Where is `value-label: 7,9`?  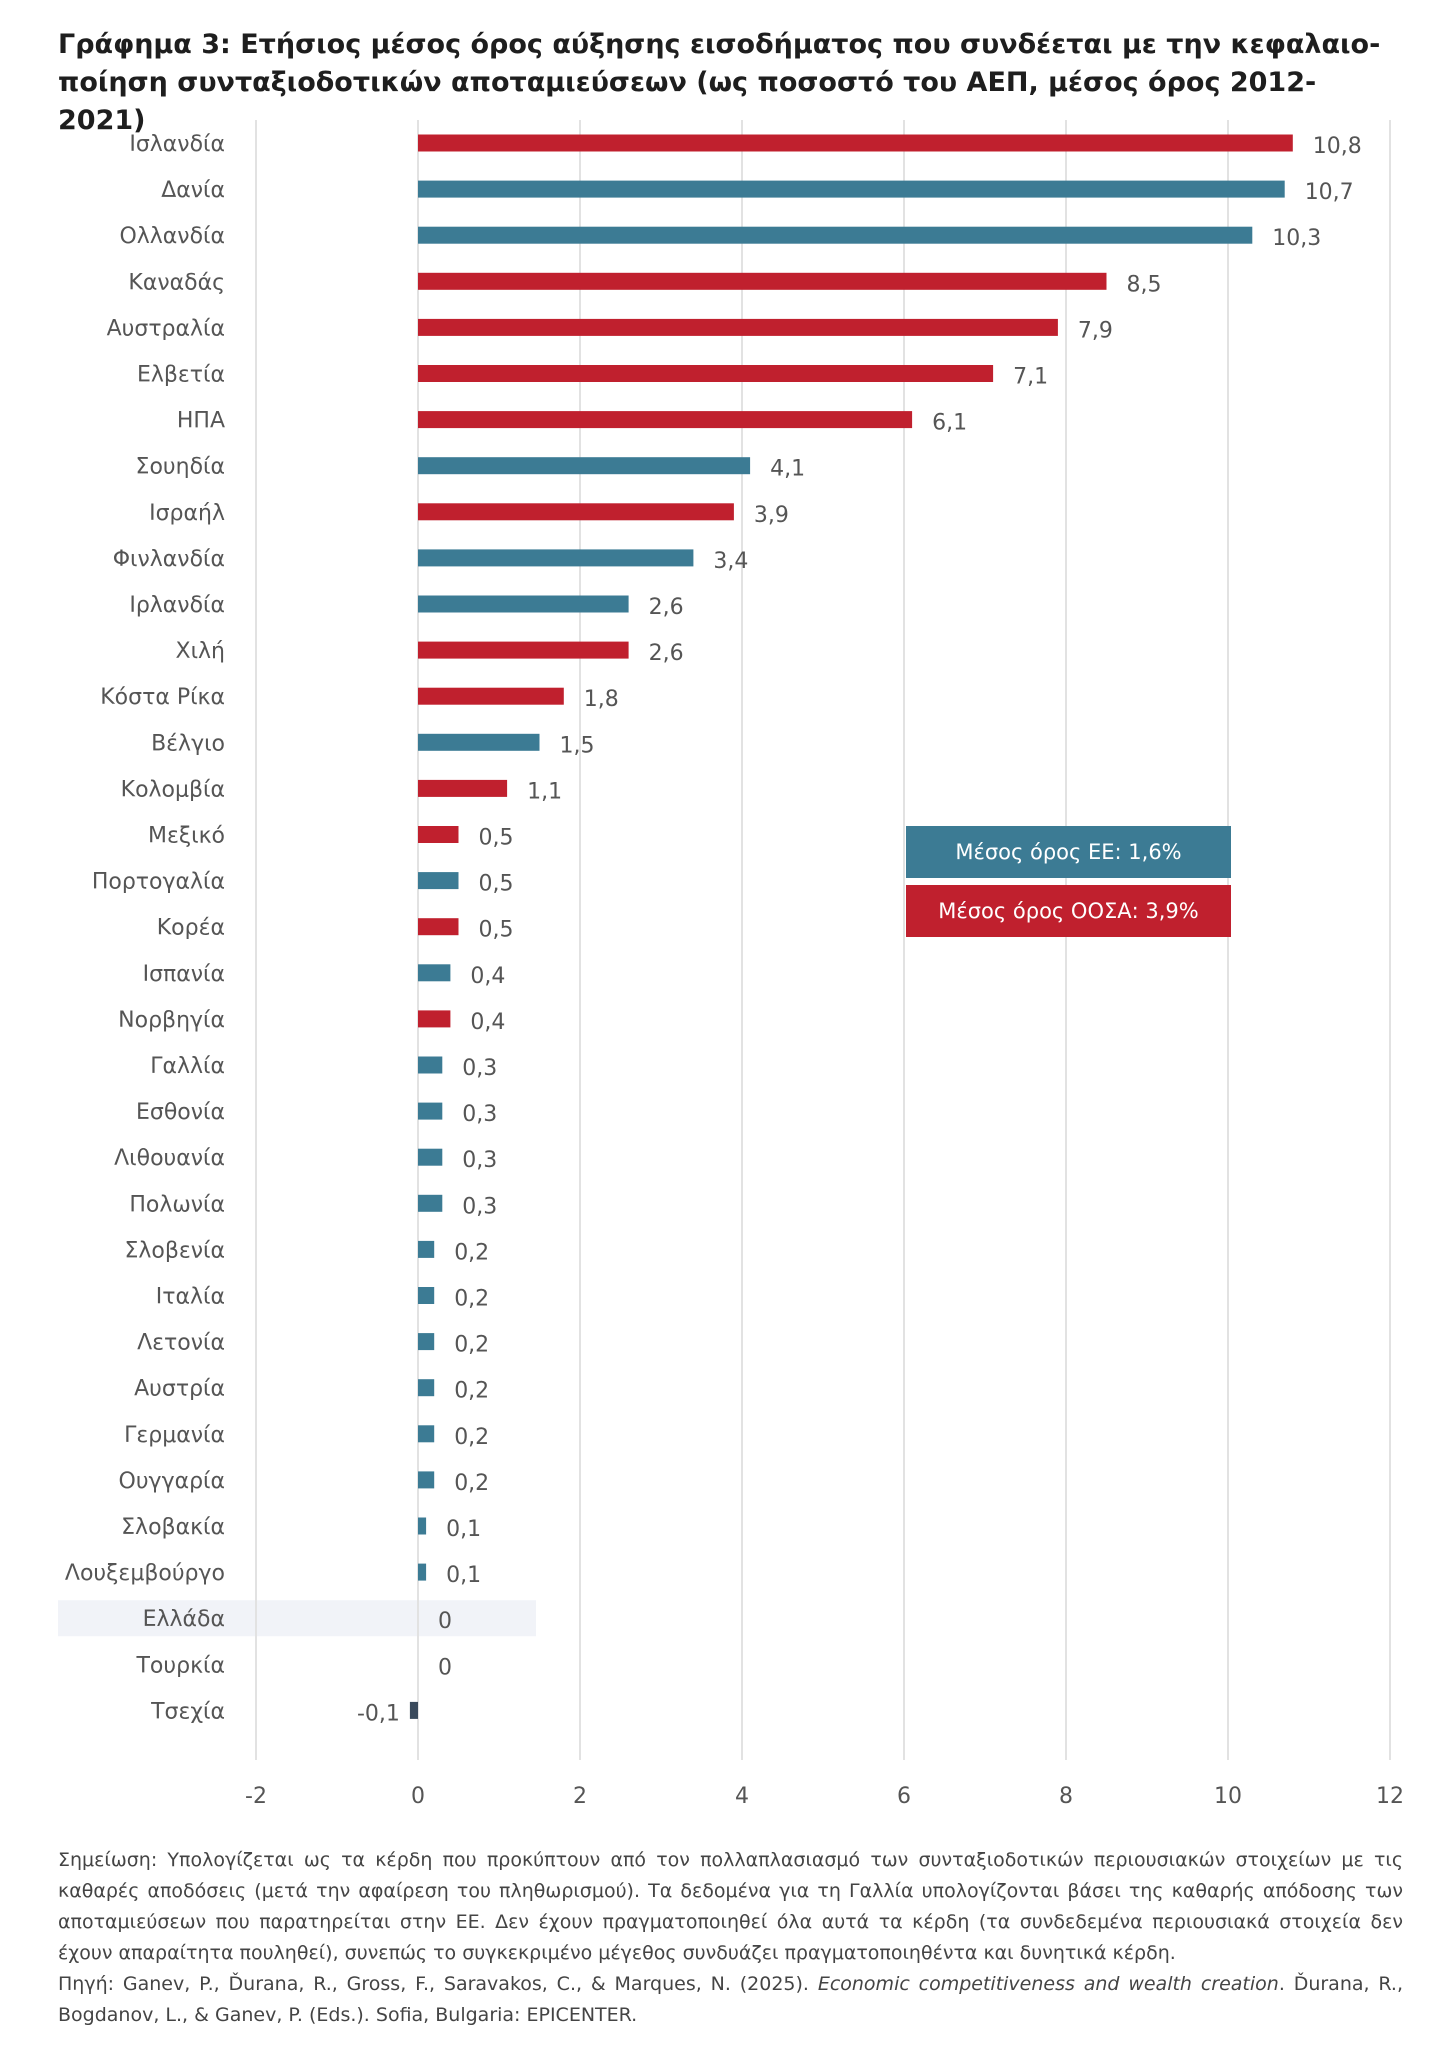
value-label: 7,9 is located at coordinates (1095, 330).